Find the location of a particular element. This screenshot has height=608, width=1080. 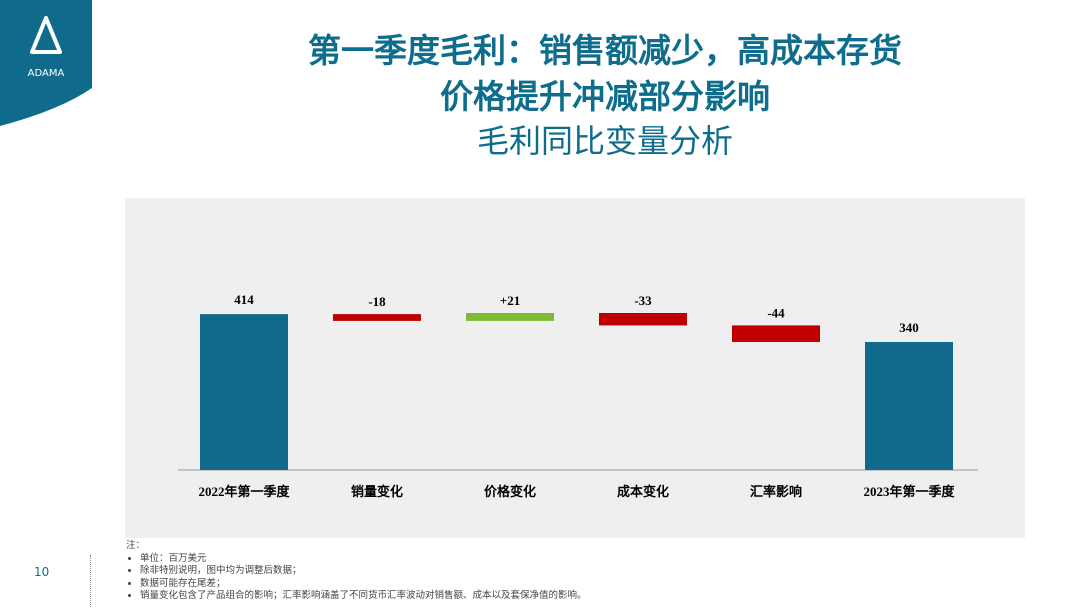

value-label: +21 is located at coordinates (510, 300).